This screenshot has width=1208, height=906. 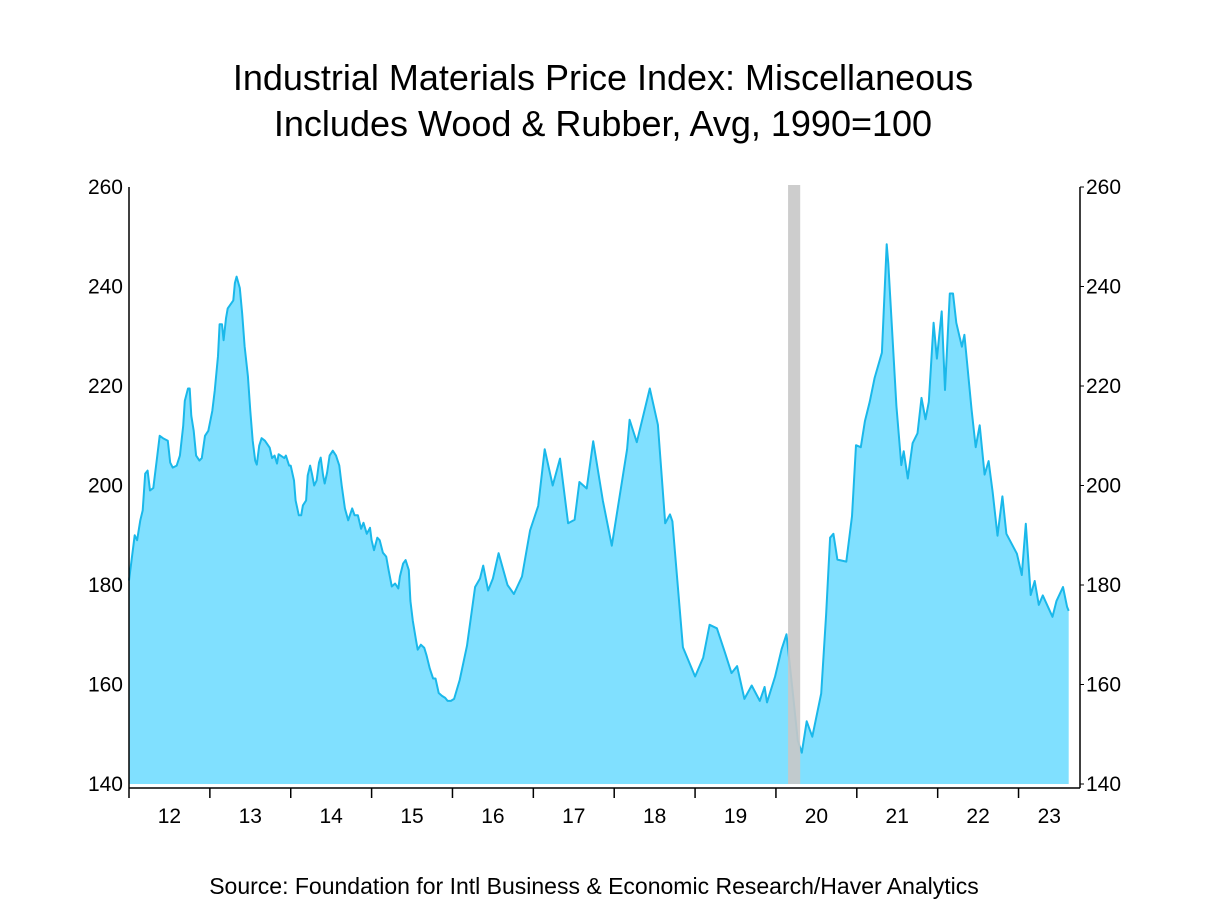 What do you see at coordinates (977, 816) in the screenshot?
I see `x-tick-label: 22` at bounding box center [977, 816].